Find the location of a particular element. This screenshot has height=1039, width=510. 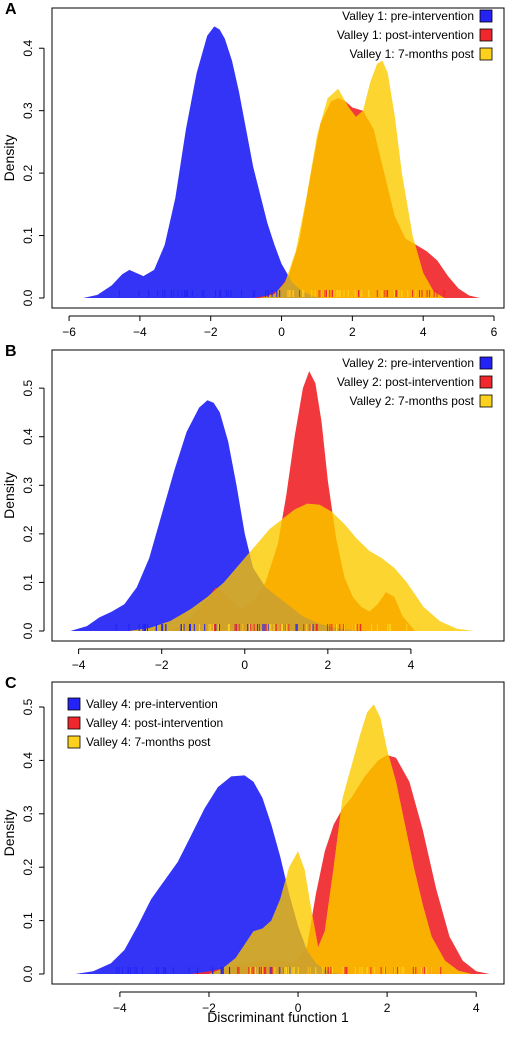

legend-label-pre: Valley 4: pre-intervention is located at coordinates (152, 704).